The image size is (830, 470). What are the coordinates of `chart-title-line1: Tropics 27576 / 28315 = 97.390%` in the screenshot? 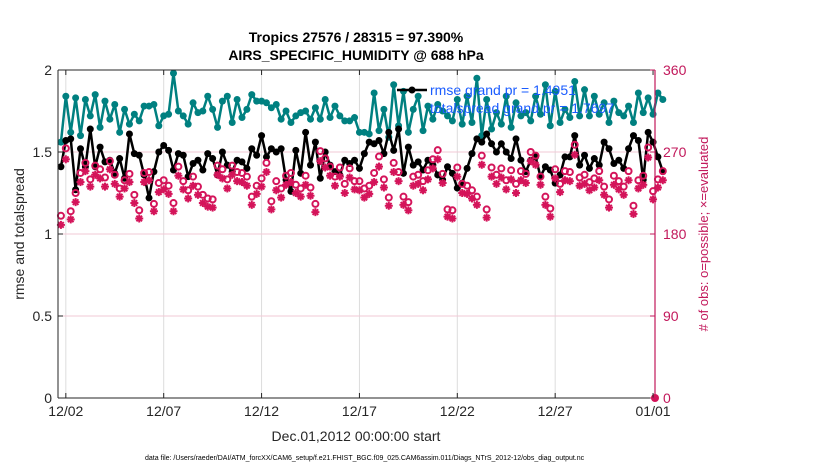 It's located at (356, 37).